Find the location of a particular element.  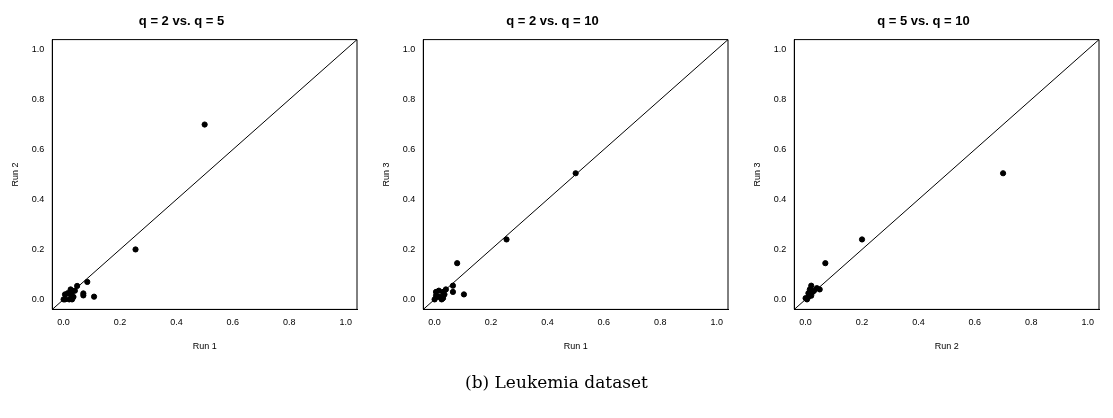

y-axis-title: Run 2 is located at coordinates (14, 174).